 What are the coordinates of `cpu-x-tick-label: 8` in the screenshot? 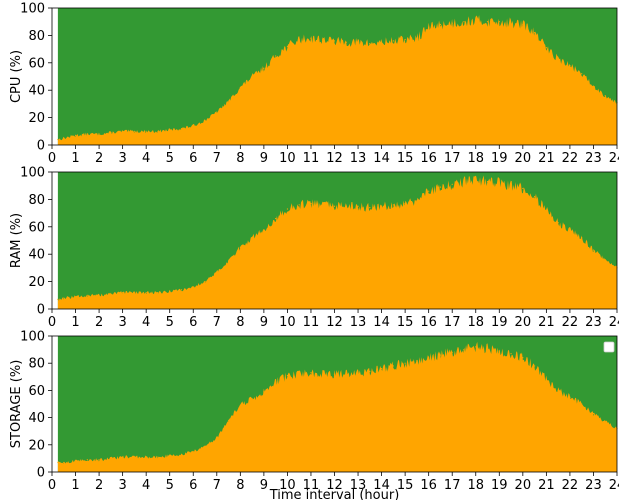 It's located at (240, 158).